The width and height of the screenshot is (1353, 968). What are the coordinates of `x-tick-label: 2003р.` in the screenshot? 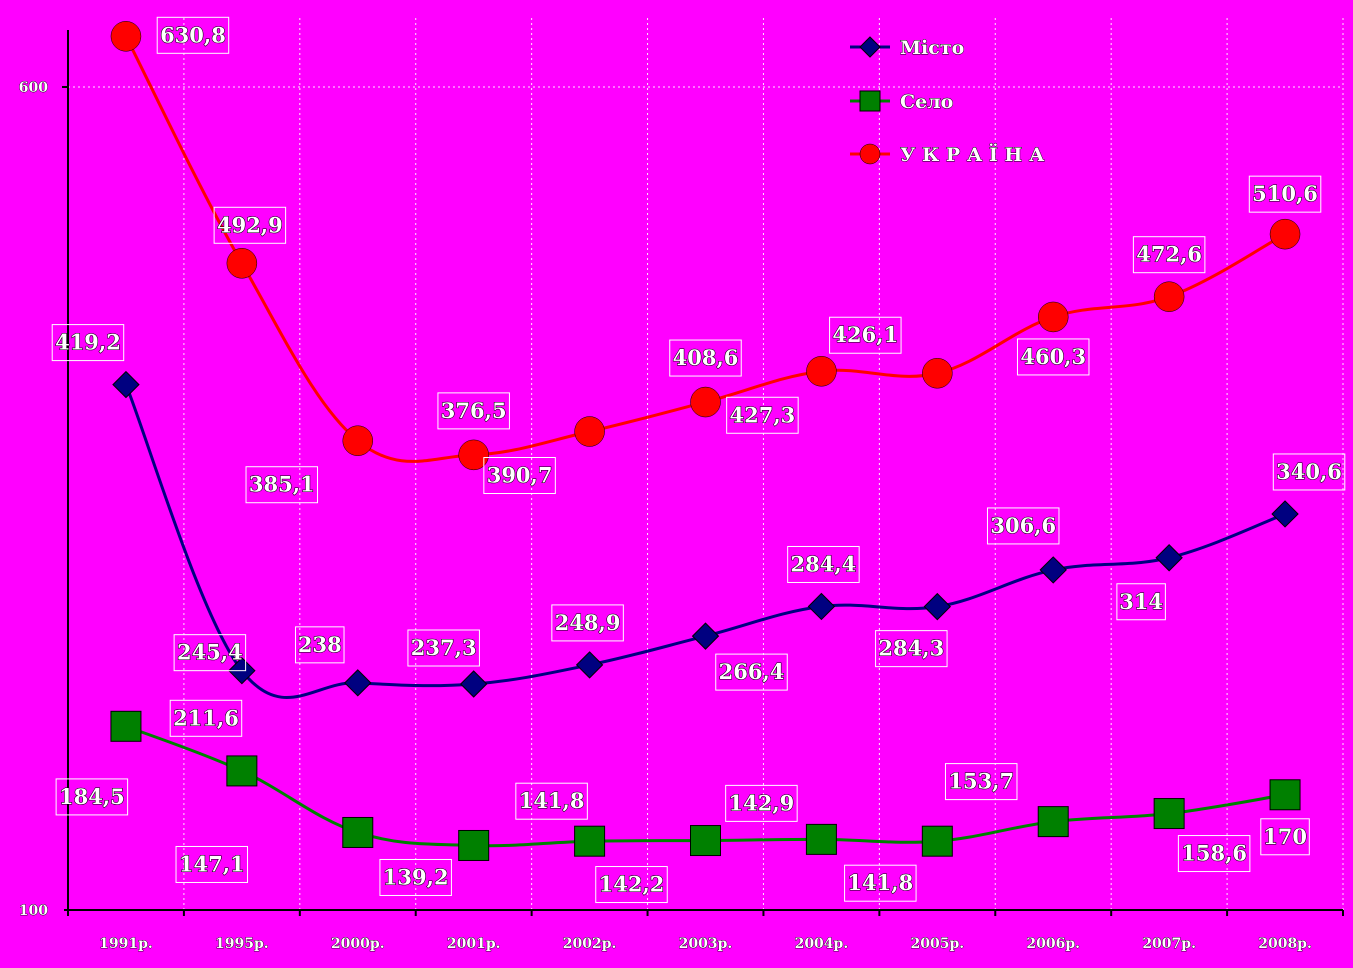 It's located at (706, 944).